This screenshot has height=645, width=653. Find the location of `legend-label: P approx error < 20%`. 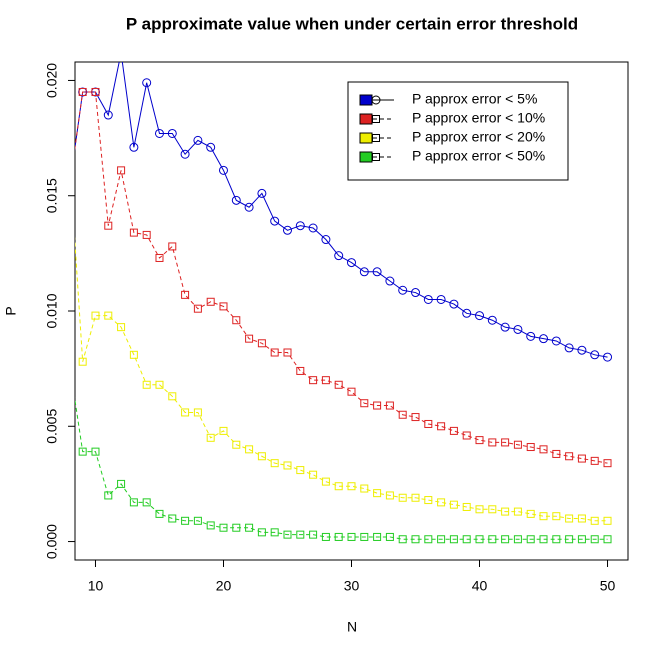

legend-label: P approx error < 20% is located at coordinates (478, 137).